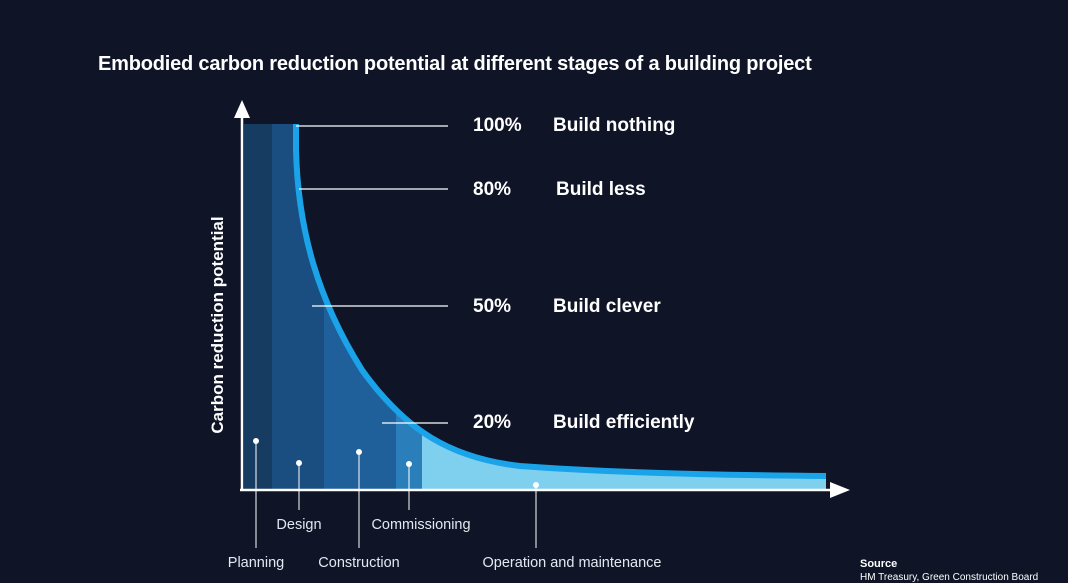  What do you see at coordinates (409, 464) in the screenshot?
I see `stage-marker-dot-commissioning` at bounding box center [409, 464].